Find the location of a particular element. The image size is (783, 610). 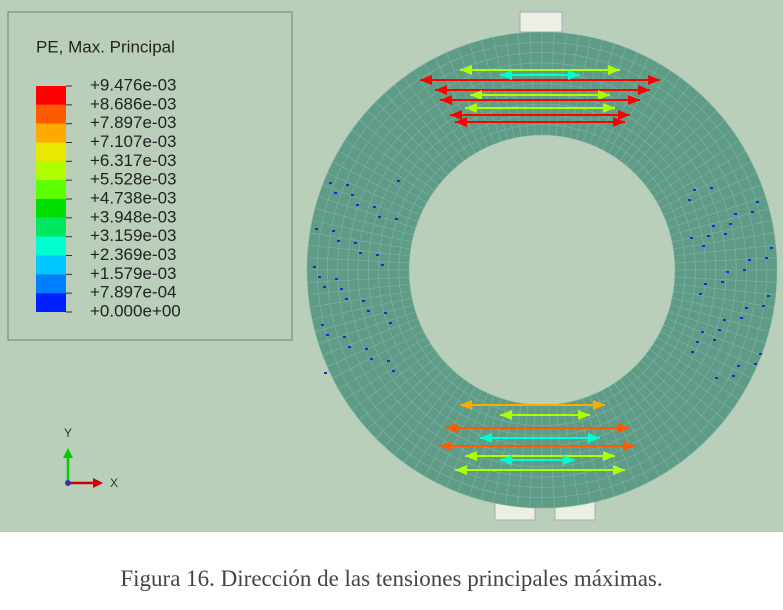

legend-label: +8.686e-03 is located at coordinates (133, 103).